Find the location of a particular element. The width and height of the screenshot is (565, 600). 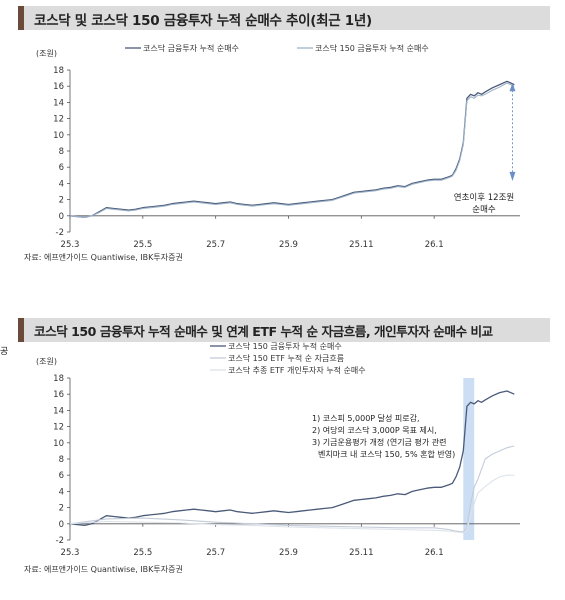

chart-2-series-3-line is located at coordinates (292, 504).